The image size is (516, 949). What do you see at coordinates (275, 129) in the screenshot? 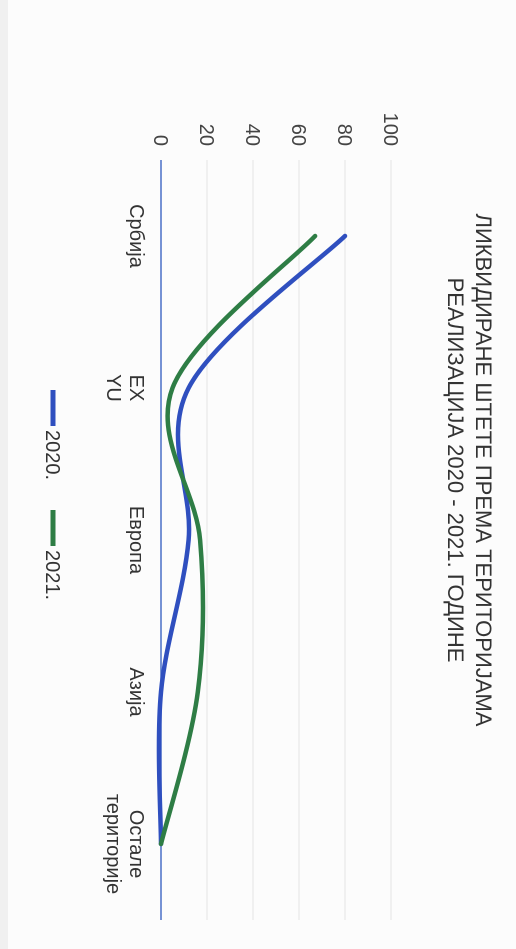
I see `y-axis-ticks: 0 20 40 60 80 100` at bounding box center [275, 129].